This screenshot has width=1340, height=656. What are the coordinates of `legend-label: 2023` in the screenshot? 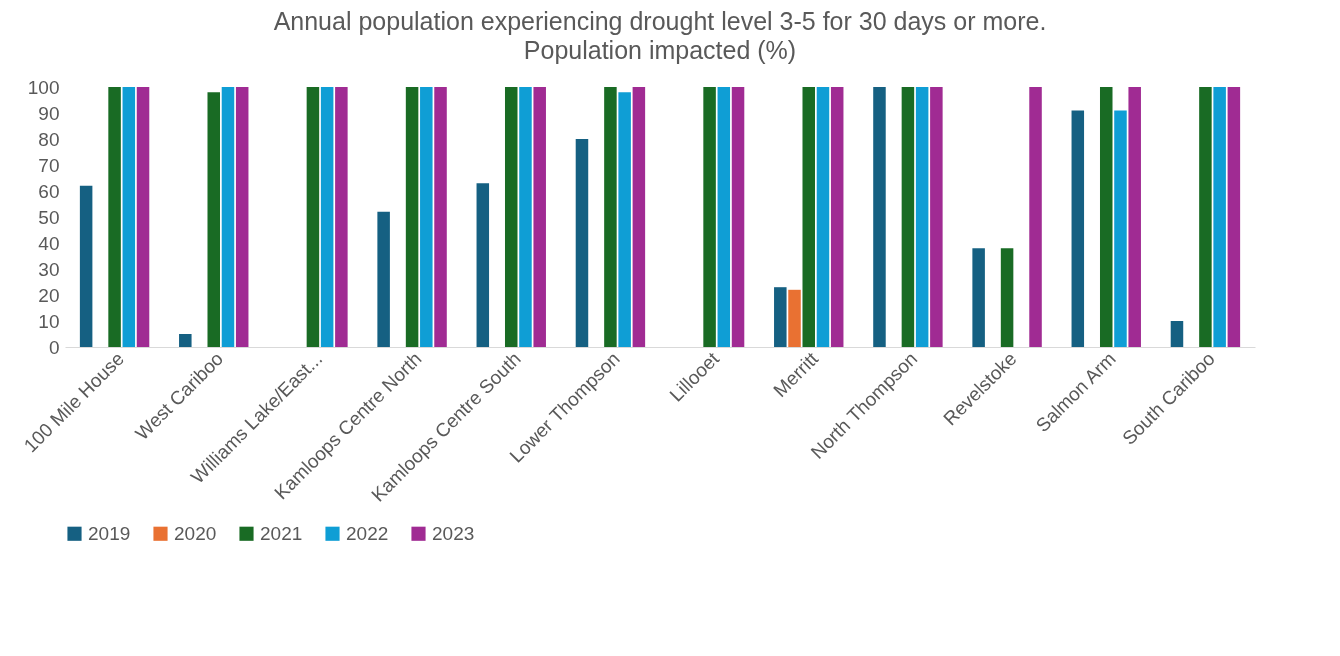 It's located at (453, 533).